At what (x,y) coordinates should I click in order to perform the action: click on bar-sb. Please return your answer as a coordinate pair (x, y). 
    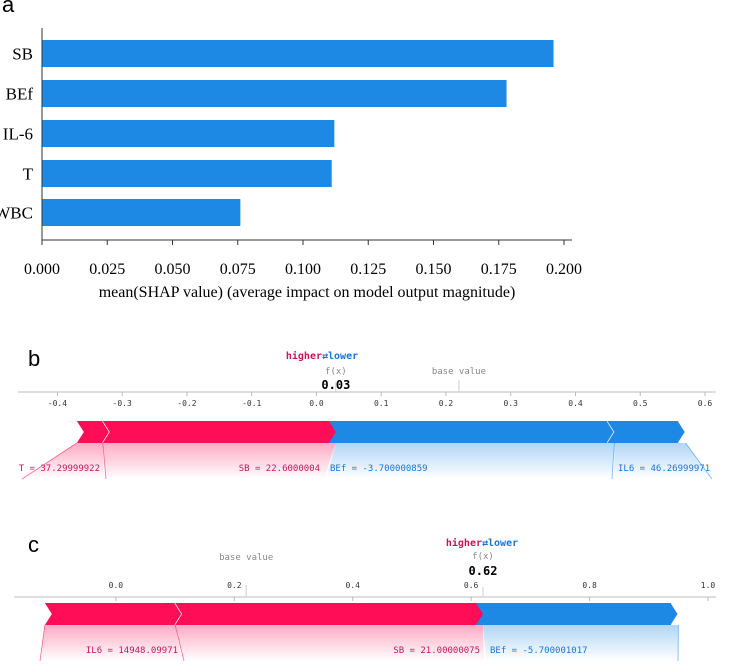
    Looking at the image, I should click on (298, 53).